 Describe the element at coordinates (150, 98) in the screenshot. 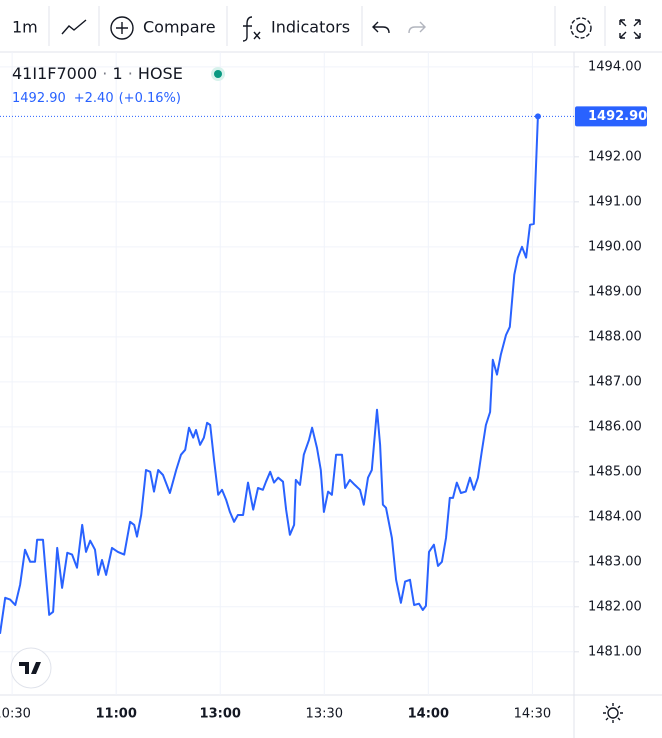

I see `legend-change-percent: (+0.16%)` at that location.